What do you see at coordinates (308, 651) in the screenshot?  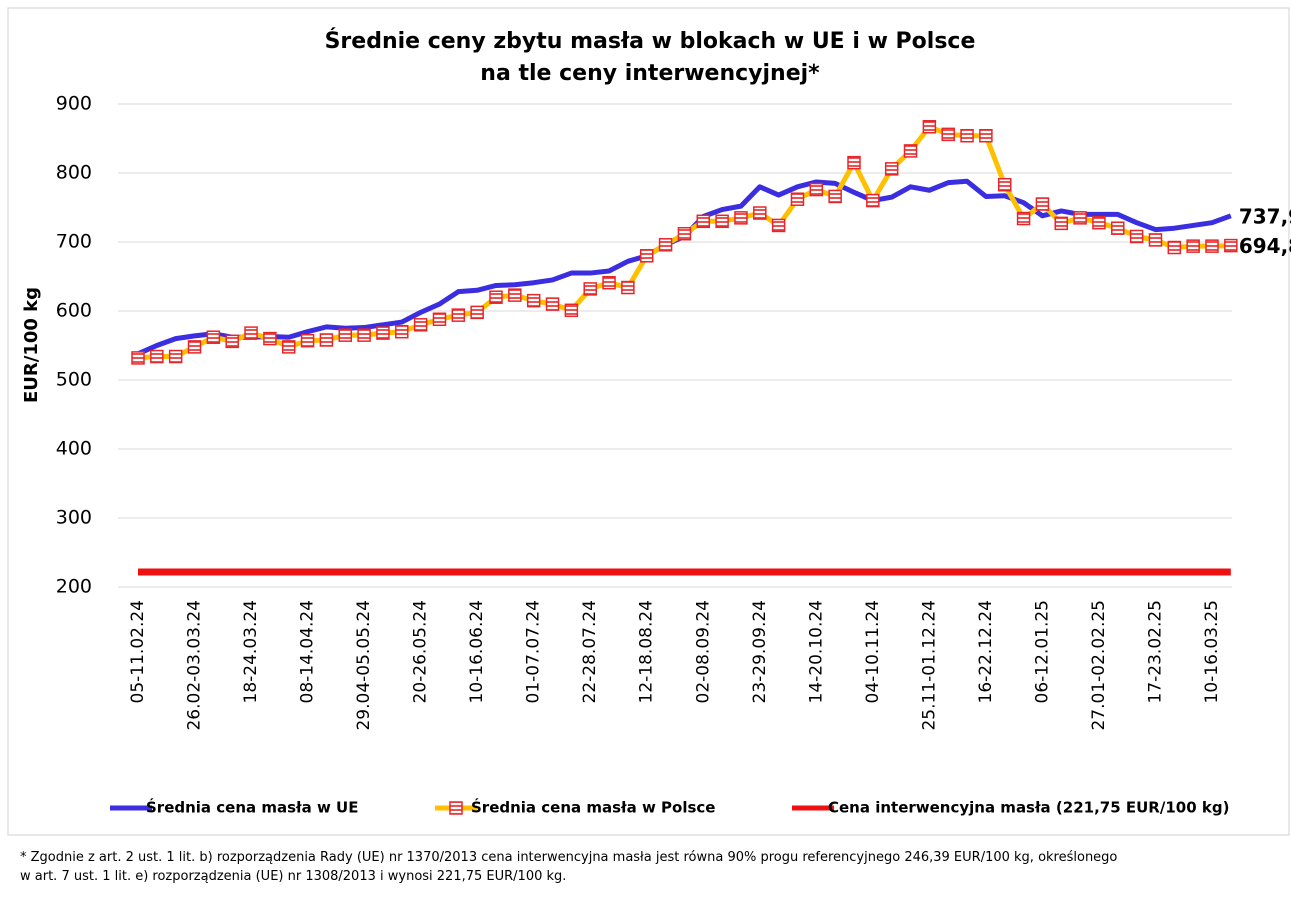 I see `x-tick-label: 08-14.04.24` at bounding box center [308, 651].